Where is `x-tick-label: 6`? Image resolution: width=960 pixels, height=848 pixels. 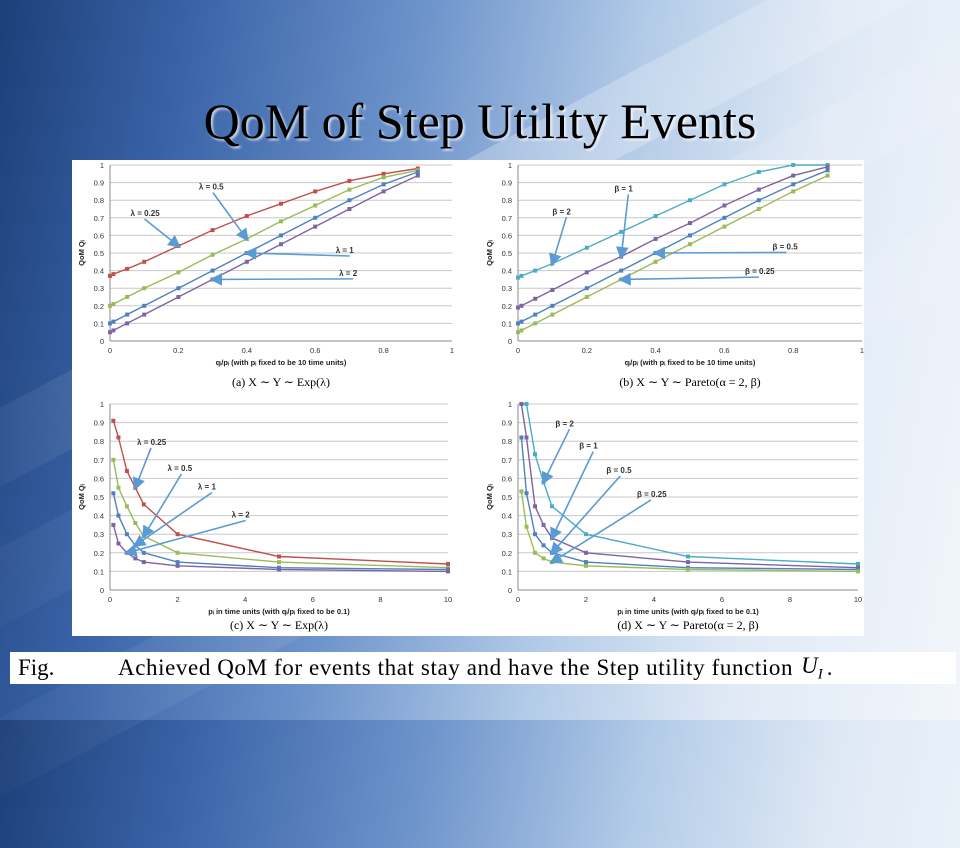 x-tick-label: 6 is located at coordinates (722, 599).